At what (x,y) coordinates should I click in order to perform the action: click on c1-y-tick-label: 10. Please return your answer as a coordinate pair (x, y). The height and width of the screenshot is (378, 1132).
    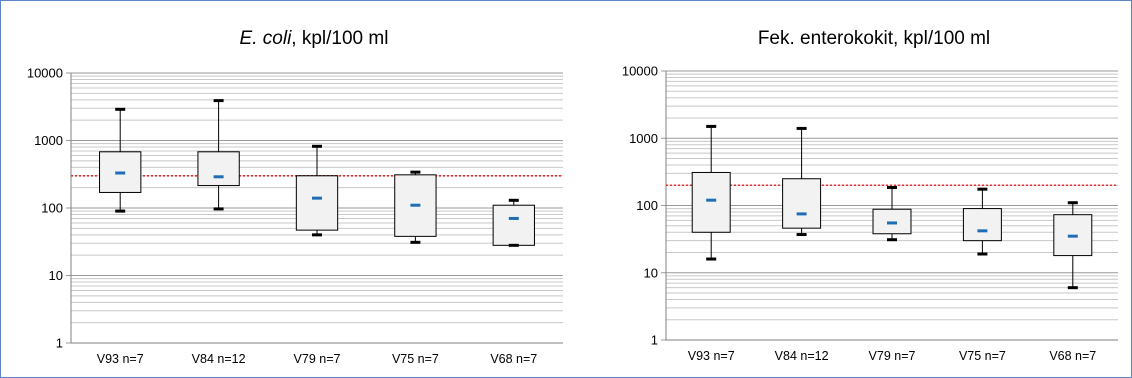
    Looking at the image, I should click on (56, 275).